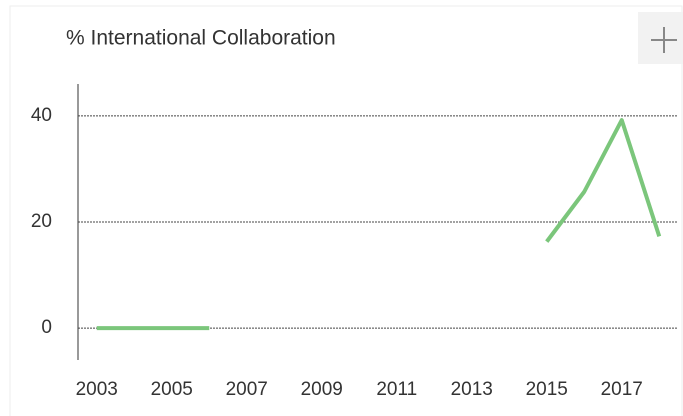 The width and height of the screenshot is (683, 416). I want to click on x-tick-label: 2007, so click(247, 389).